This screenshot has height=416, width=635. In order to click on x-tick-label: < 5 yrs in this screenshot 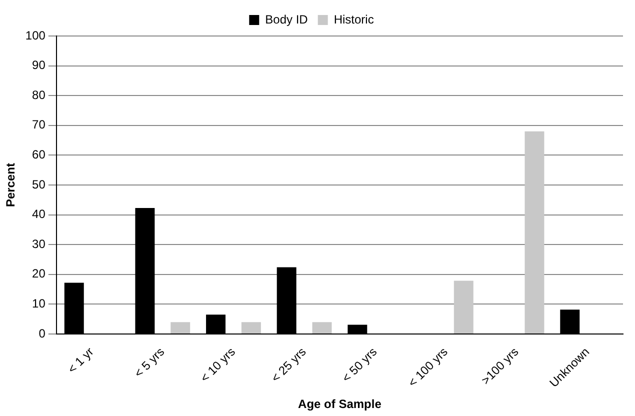, I will do `click(150, 362)`.